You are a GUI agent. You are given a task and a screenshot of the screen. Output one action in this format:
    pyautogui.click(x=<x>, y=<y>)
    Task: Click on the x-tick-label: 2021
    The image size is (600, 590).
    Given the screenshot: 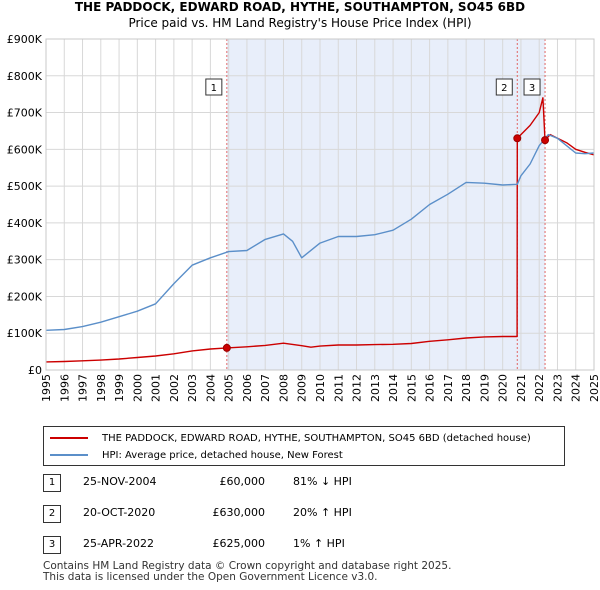 What is the action you would take?
    pyautogui.click(x=521, y=388)
    